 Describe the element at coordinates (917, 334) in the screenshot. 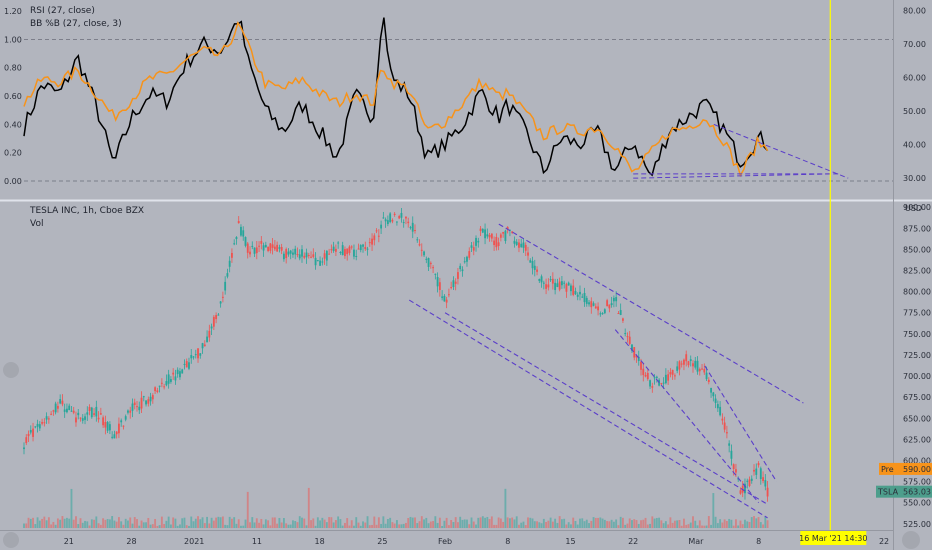

I see `price-tick: 750.00` at that location.